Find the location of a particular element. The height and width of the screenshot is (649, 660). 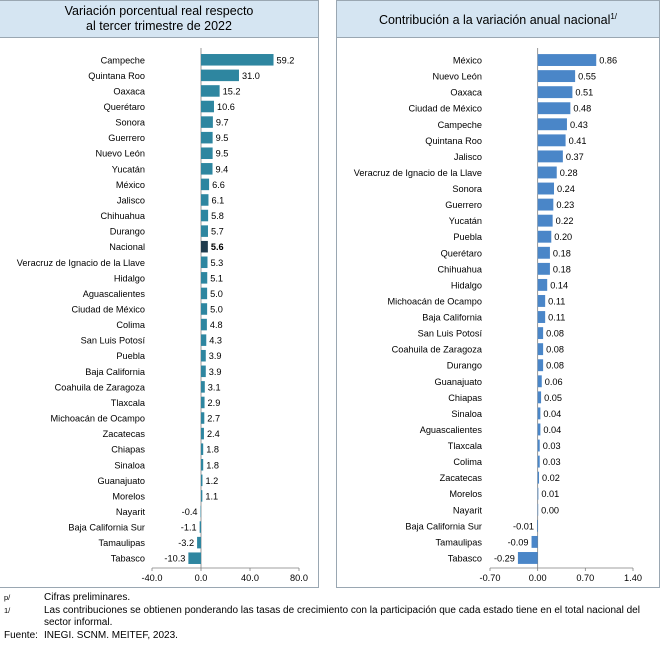

category-label: Tamaulipas is located at coordinates (459, 542).